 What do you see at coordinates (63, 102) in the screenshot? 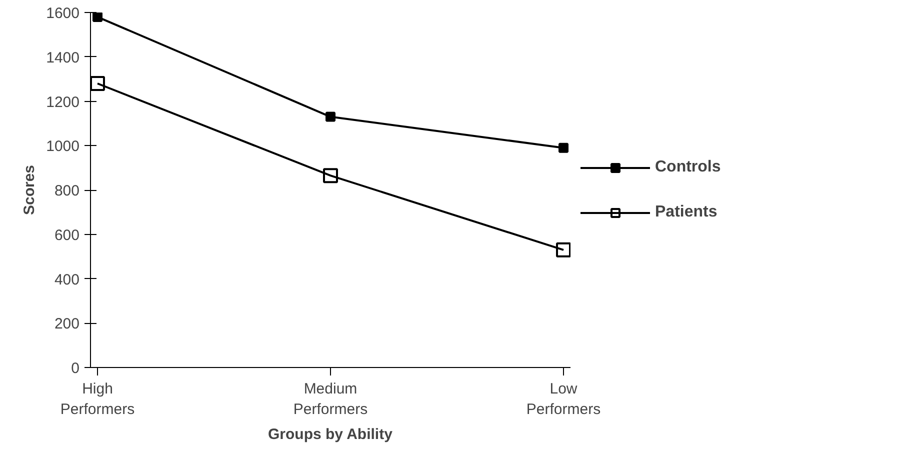
I see `y-tick-label: 1200` at bounding box center [63, 102].